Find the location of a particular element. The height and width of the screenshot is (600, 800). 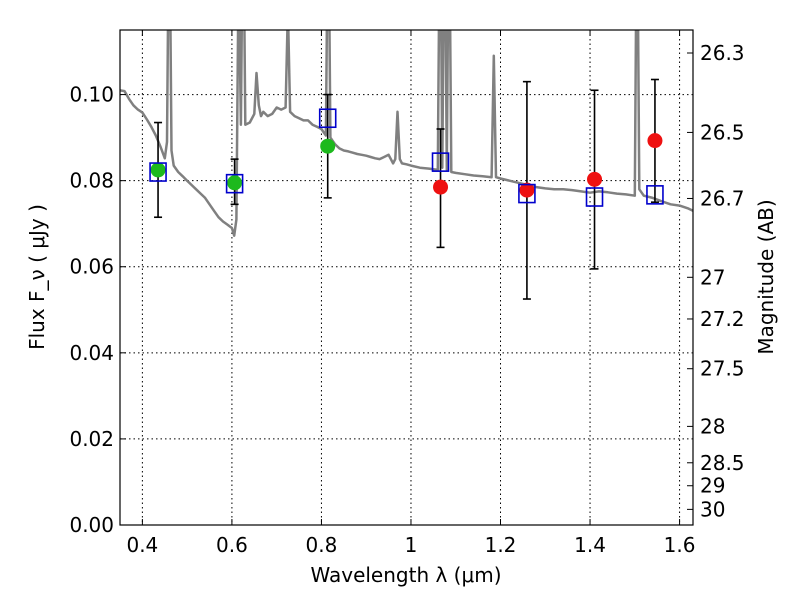

y-tick-label: 0.08 is located at coordinates (91, 181).